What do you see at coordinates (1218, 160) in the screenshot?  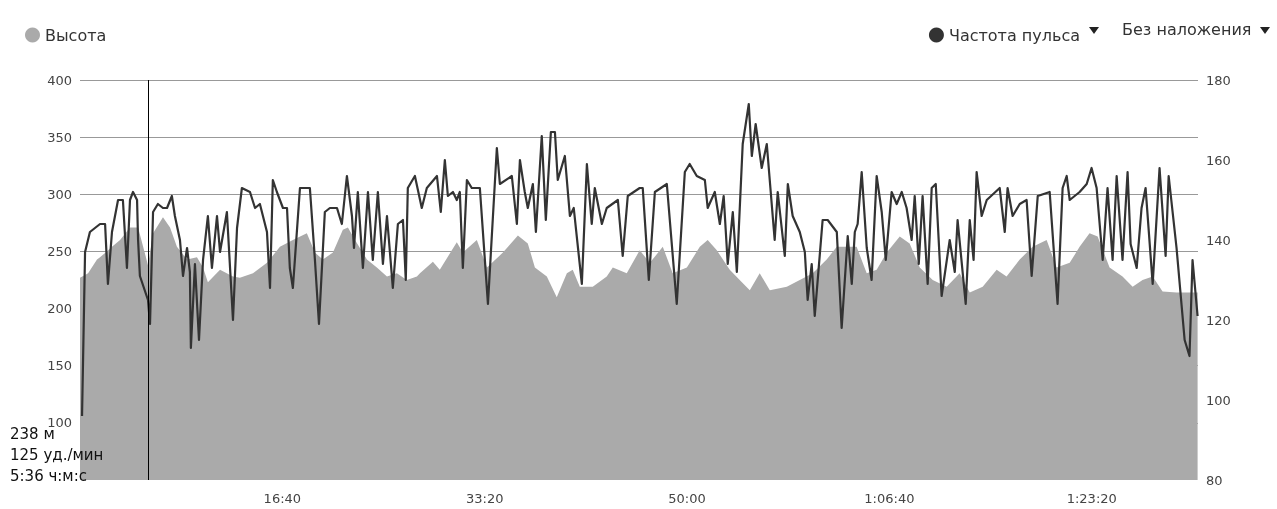 I see `y2-tick-label: 160` at bounding box center [1218, 160].